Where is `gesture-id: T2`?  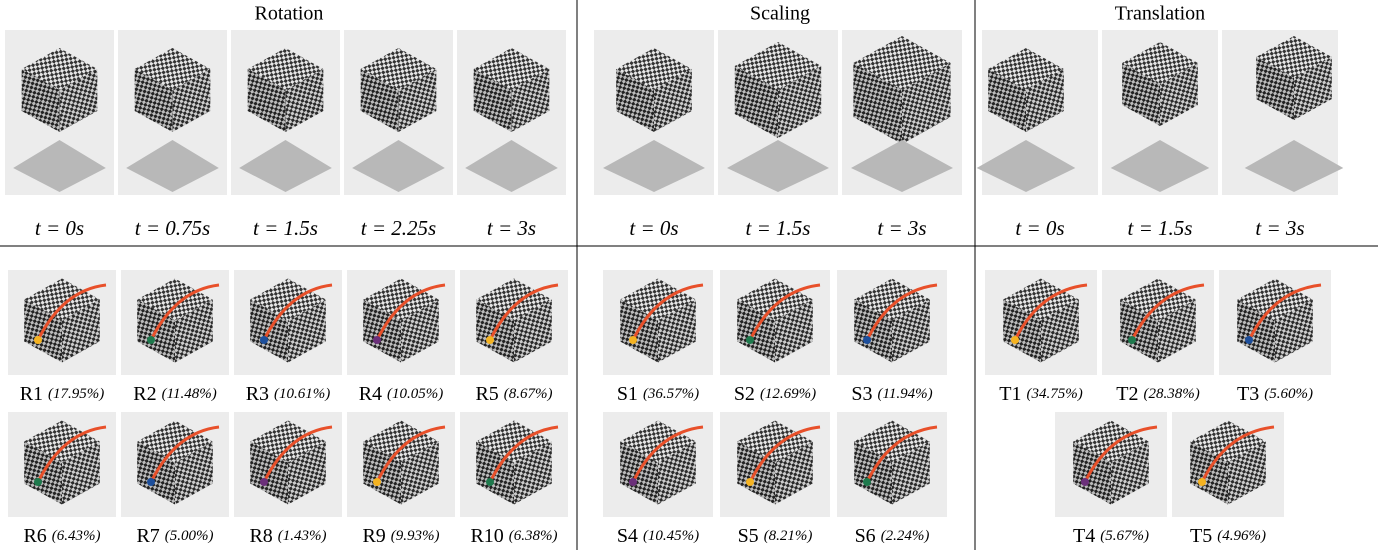
gesture-id: T2 is located at coordinates (1127, 394).